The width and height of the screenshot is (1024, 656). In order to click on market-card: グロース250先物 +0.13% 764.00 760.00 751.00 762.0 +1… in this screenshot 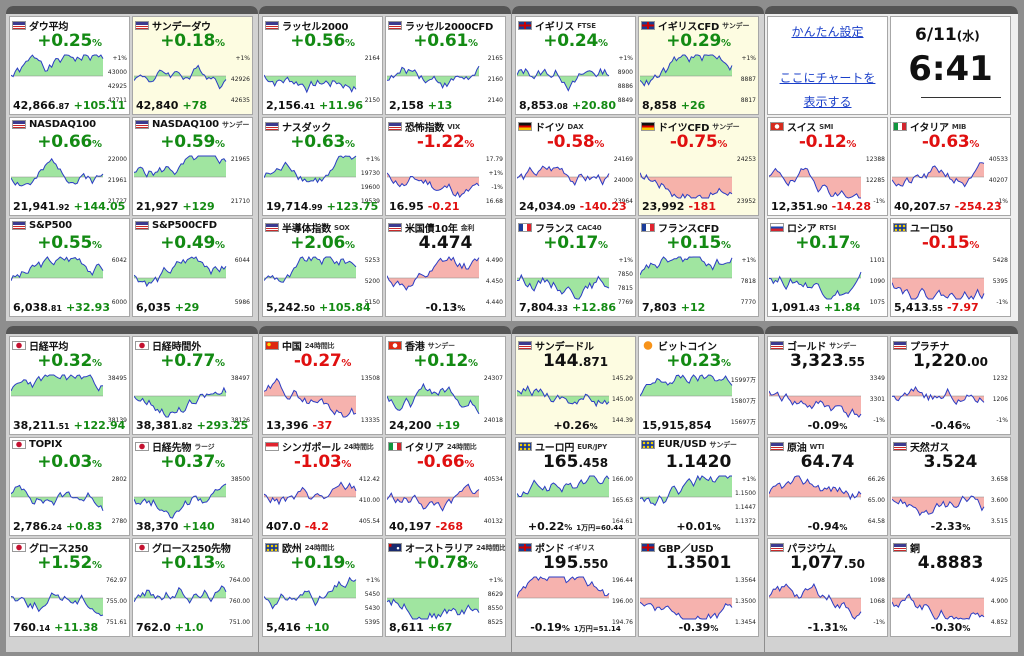, I will do `click(192, 587)`.